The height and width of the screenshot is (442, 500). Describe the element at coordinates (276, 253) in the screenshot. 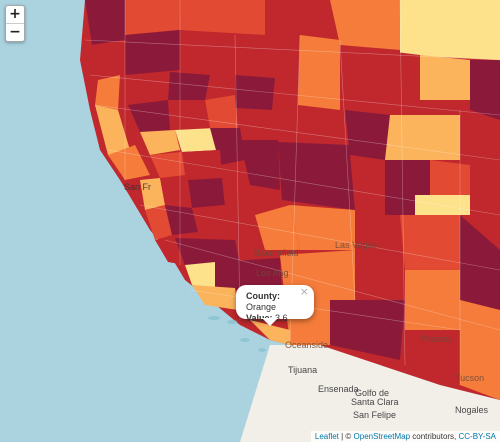

I see `place-label-bakersfield: Bakersfield` at that location.